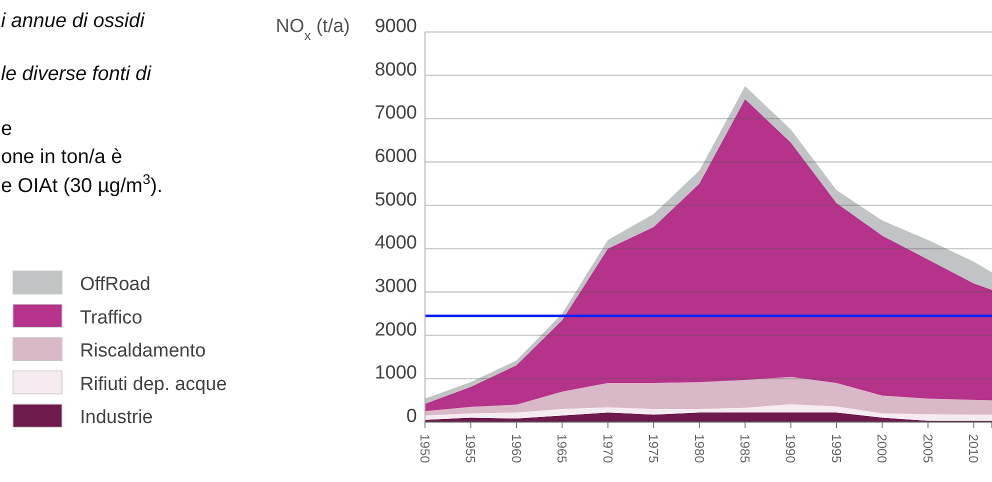 This screenshot has width=992, height=482. Describe the element at coordinates (395, 243) in the screenshot. I see `y-tick-label: 4000` at that location.